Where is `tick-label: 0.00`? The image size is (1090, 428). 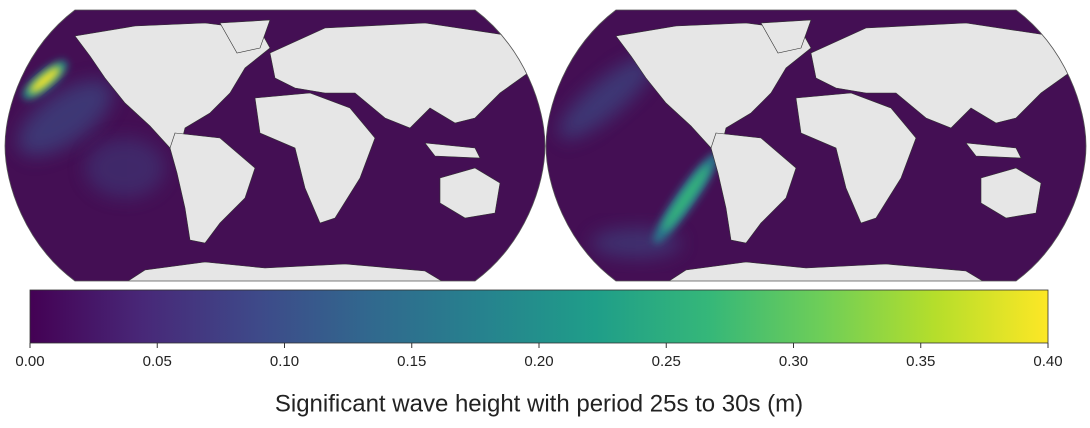 tick-label: 0.00 is located at coordinates (29, 361).